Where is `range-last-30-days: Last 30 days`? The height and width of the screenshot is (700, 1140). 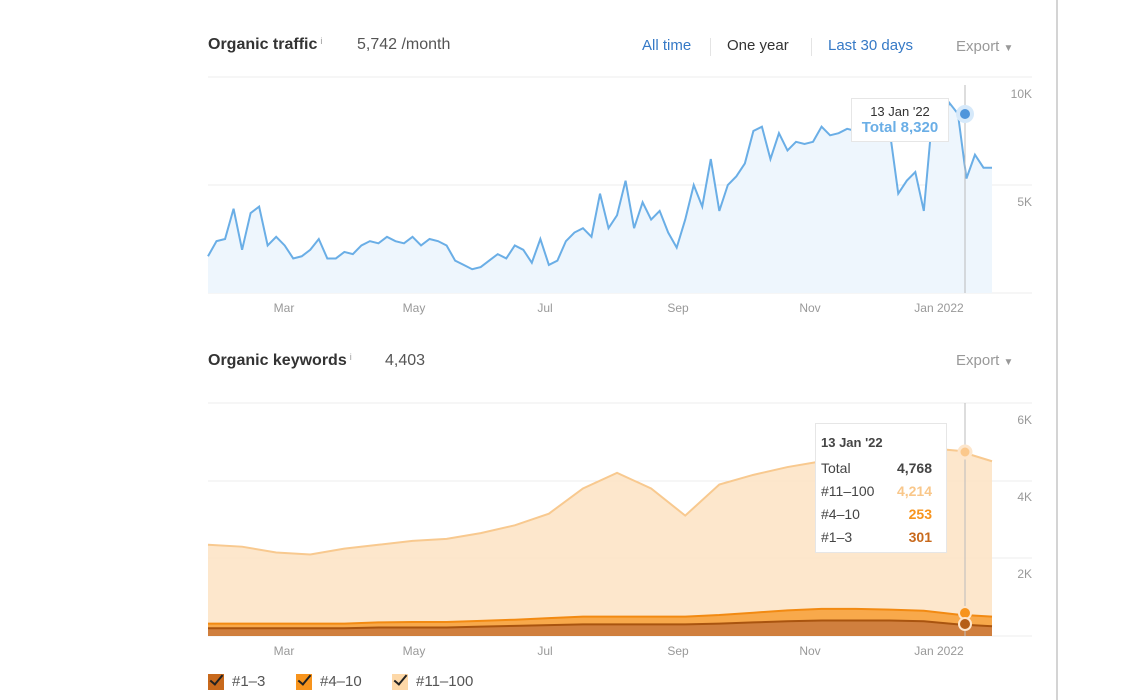 range-last-30-days: Last 30 days is located at coordinates (871, 45).